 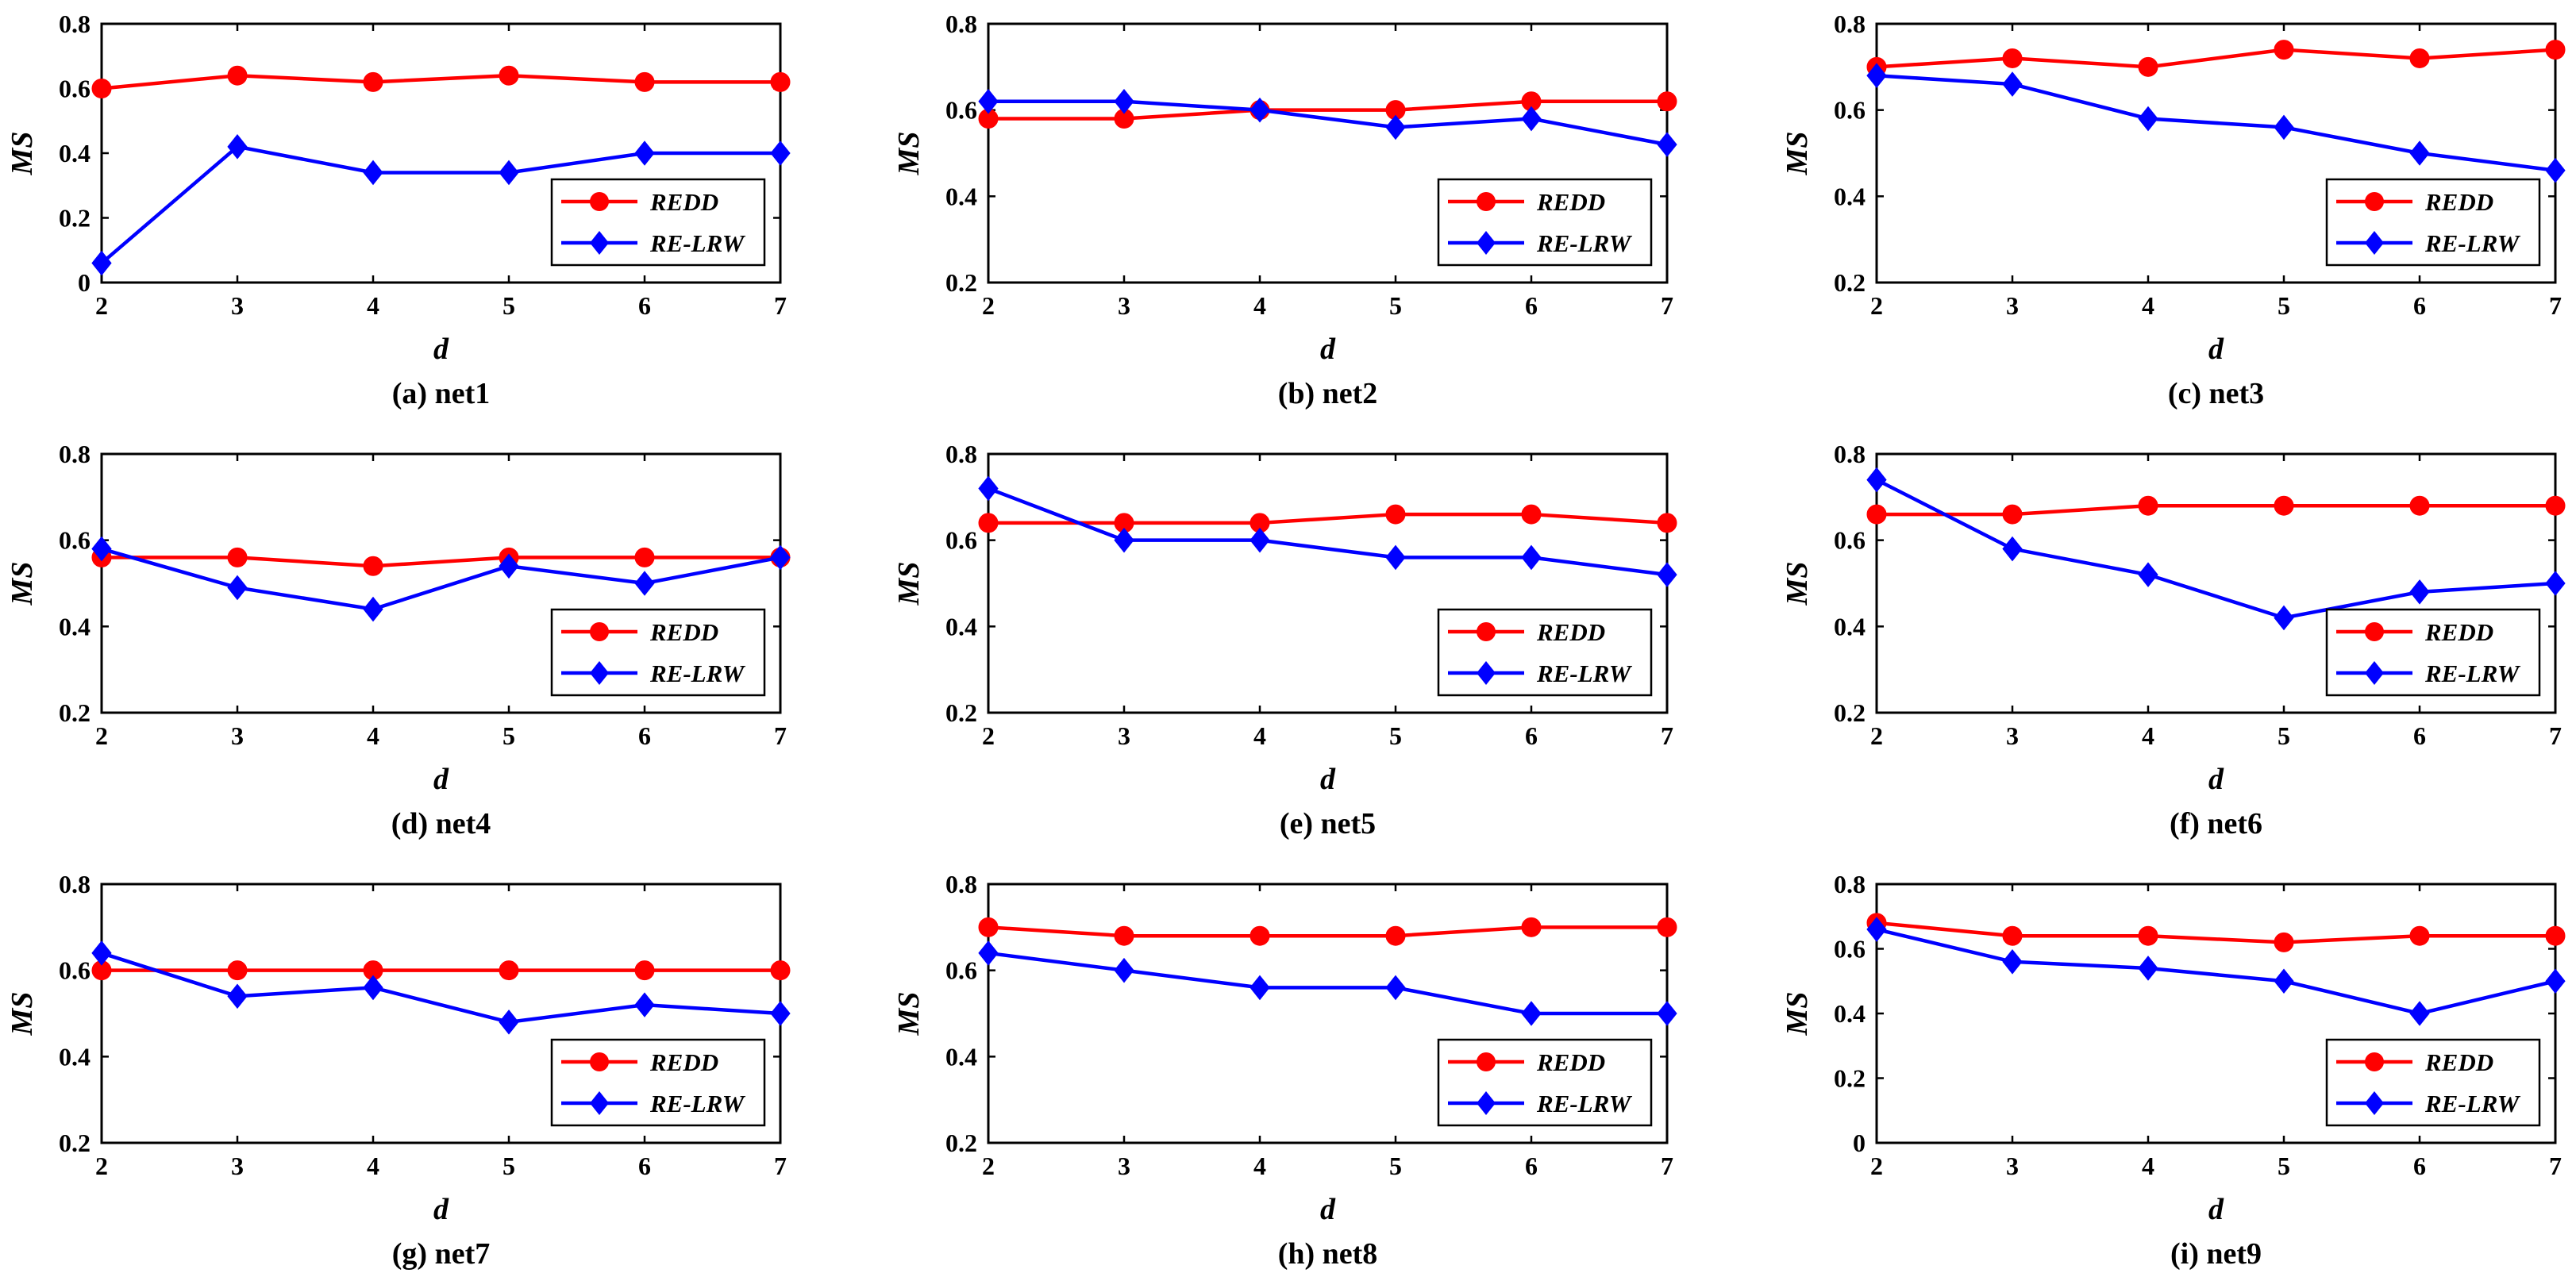 I want to click on subplot-8: 2 3 4 5 6 7 0.2 0.4 0.6 0.8 d MS (h) net8 REDD RE-LRW, so click(x=1284, y=1071).